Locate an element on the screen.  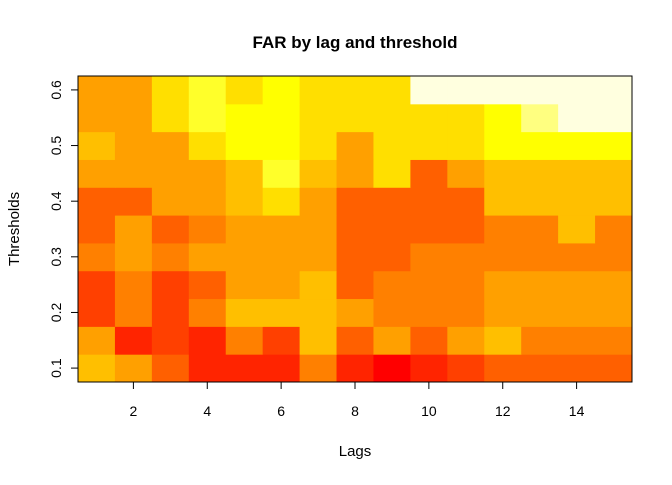
y-tick-label: 0.4 is located at coordinates (56, 201).